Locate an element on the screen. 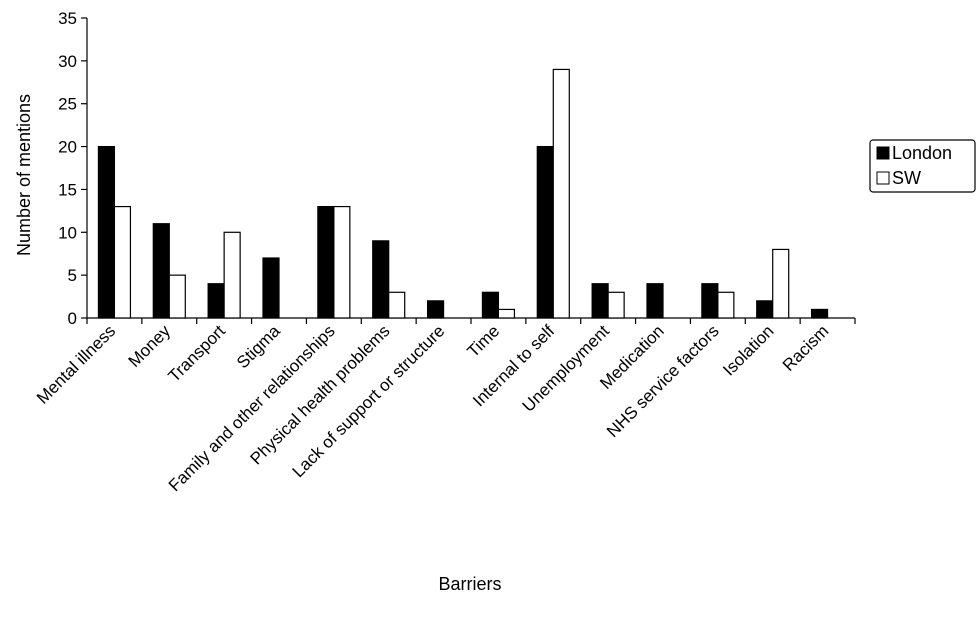  category-label: Isolation is located at coordinates (748, 350).